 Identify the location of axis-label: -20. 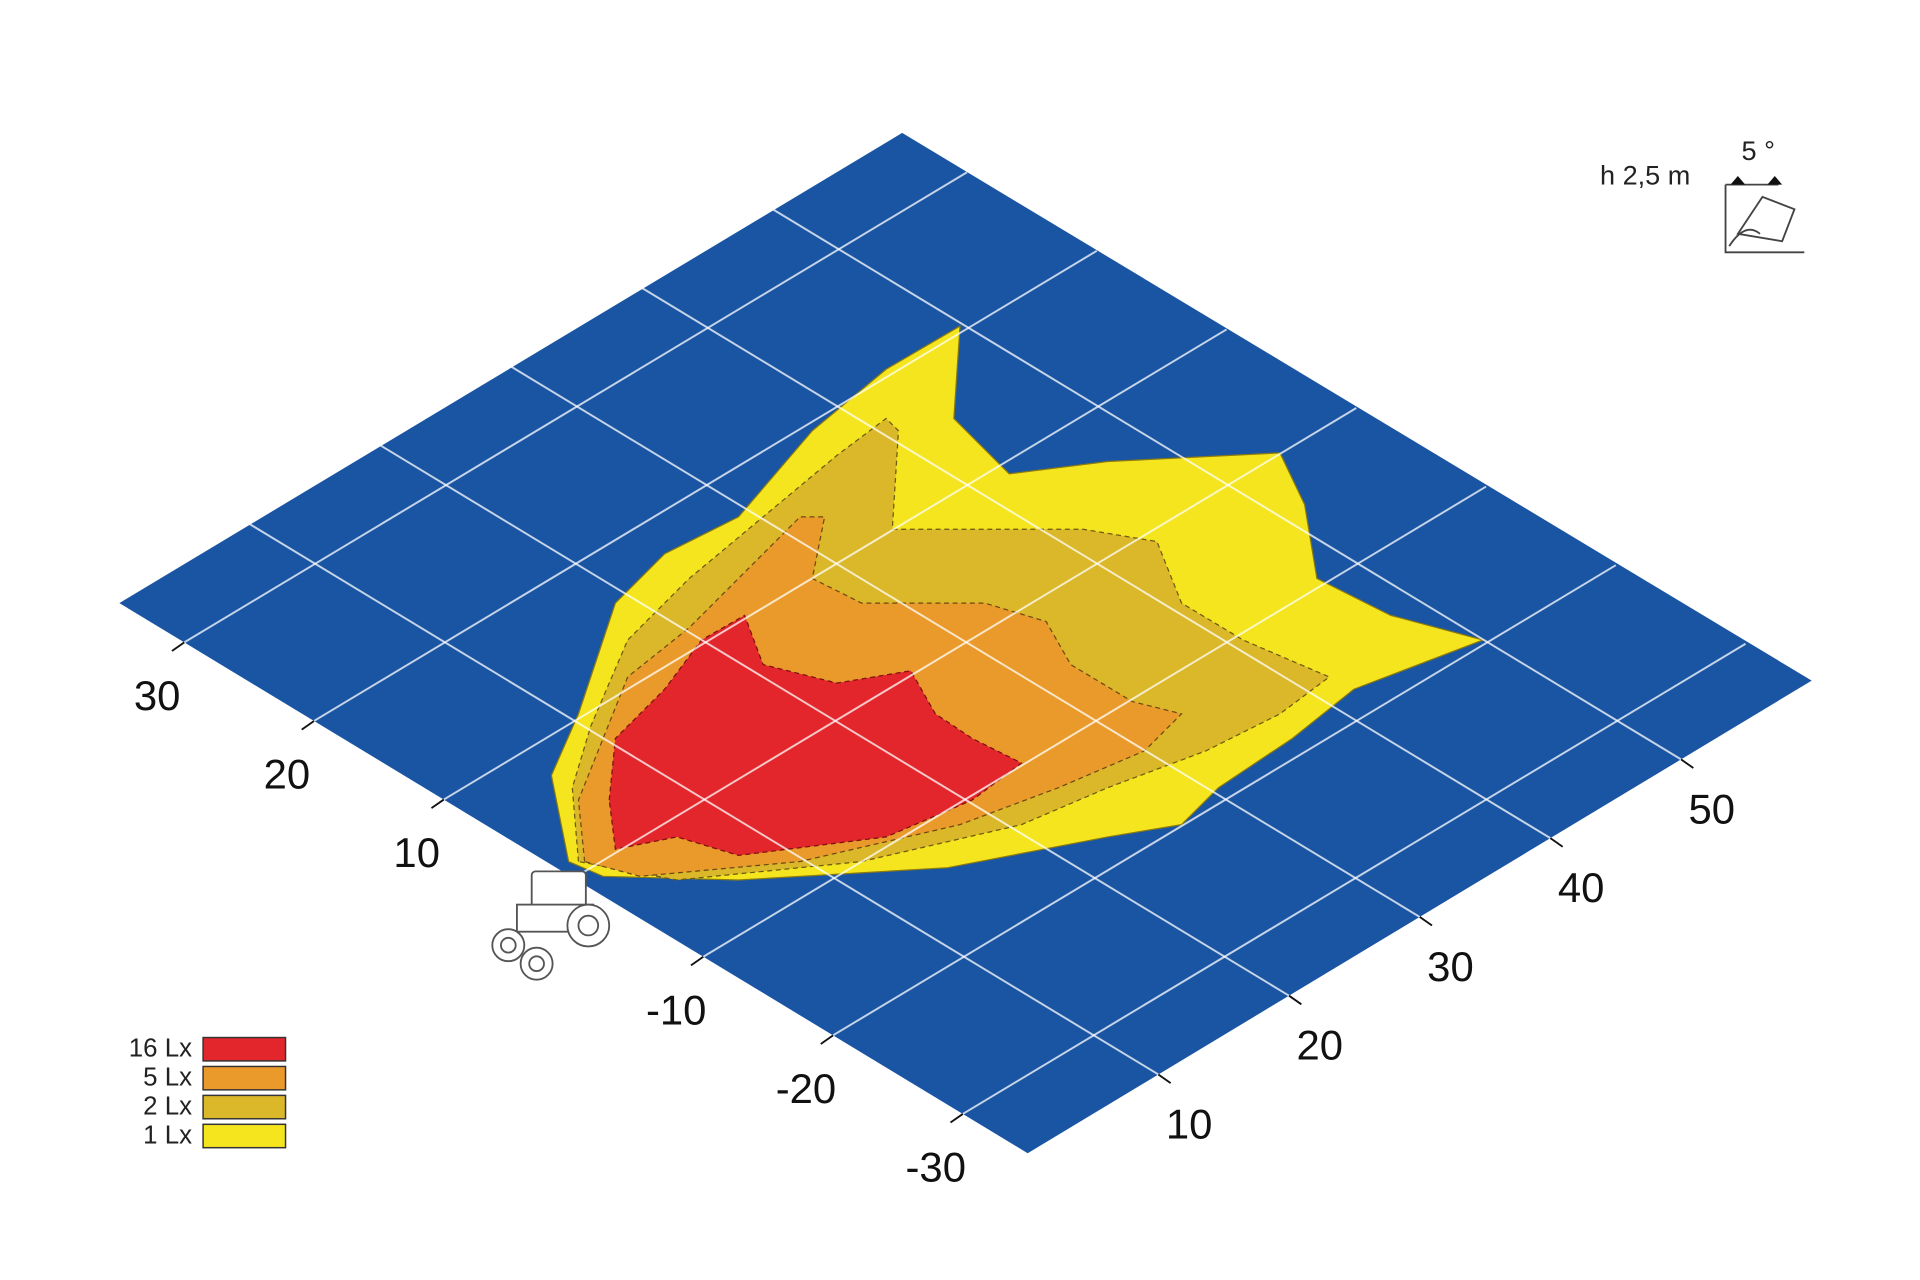
(806, 1088).